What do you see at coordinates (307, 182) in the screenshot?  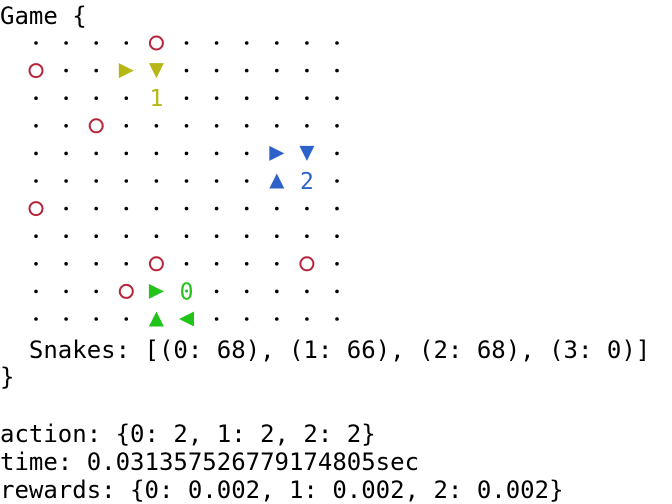 I see `snake-2-label: 2` at bounding box center [307, 182].